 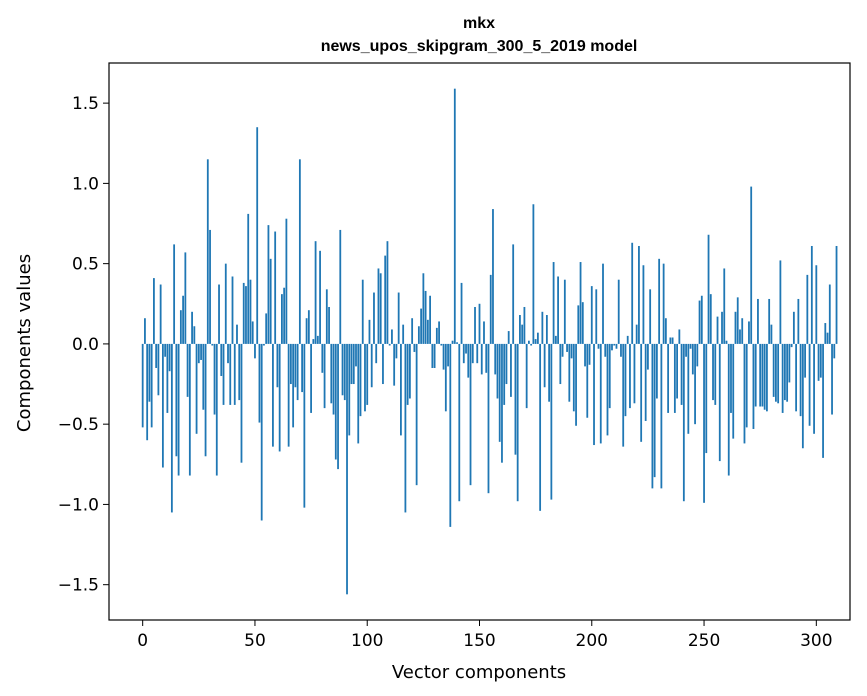 What do you see at coordinates (485, 635) in the screenshot?
I see `x-axis-ticks: 0 50 100 150 200 250 300` at bounding box center [485, 635].